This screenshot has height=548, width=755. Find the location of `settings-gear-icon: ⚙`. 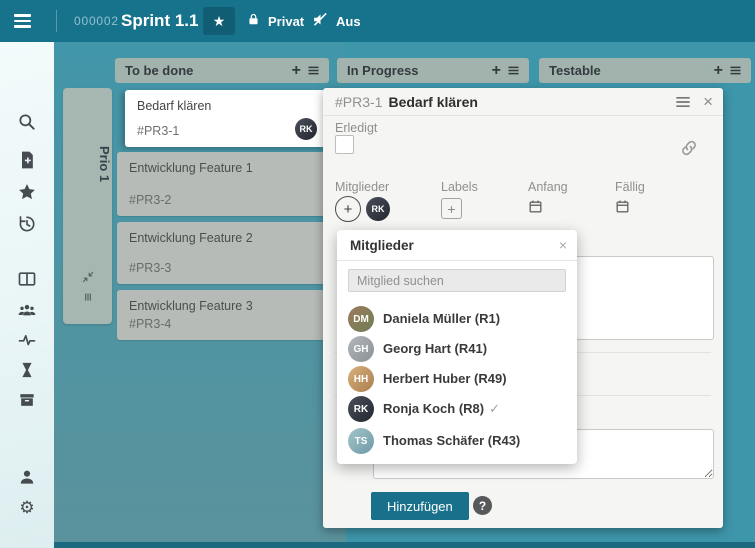

settings-gear-icon: ⚙ is located at coordinates (27, 507).